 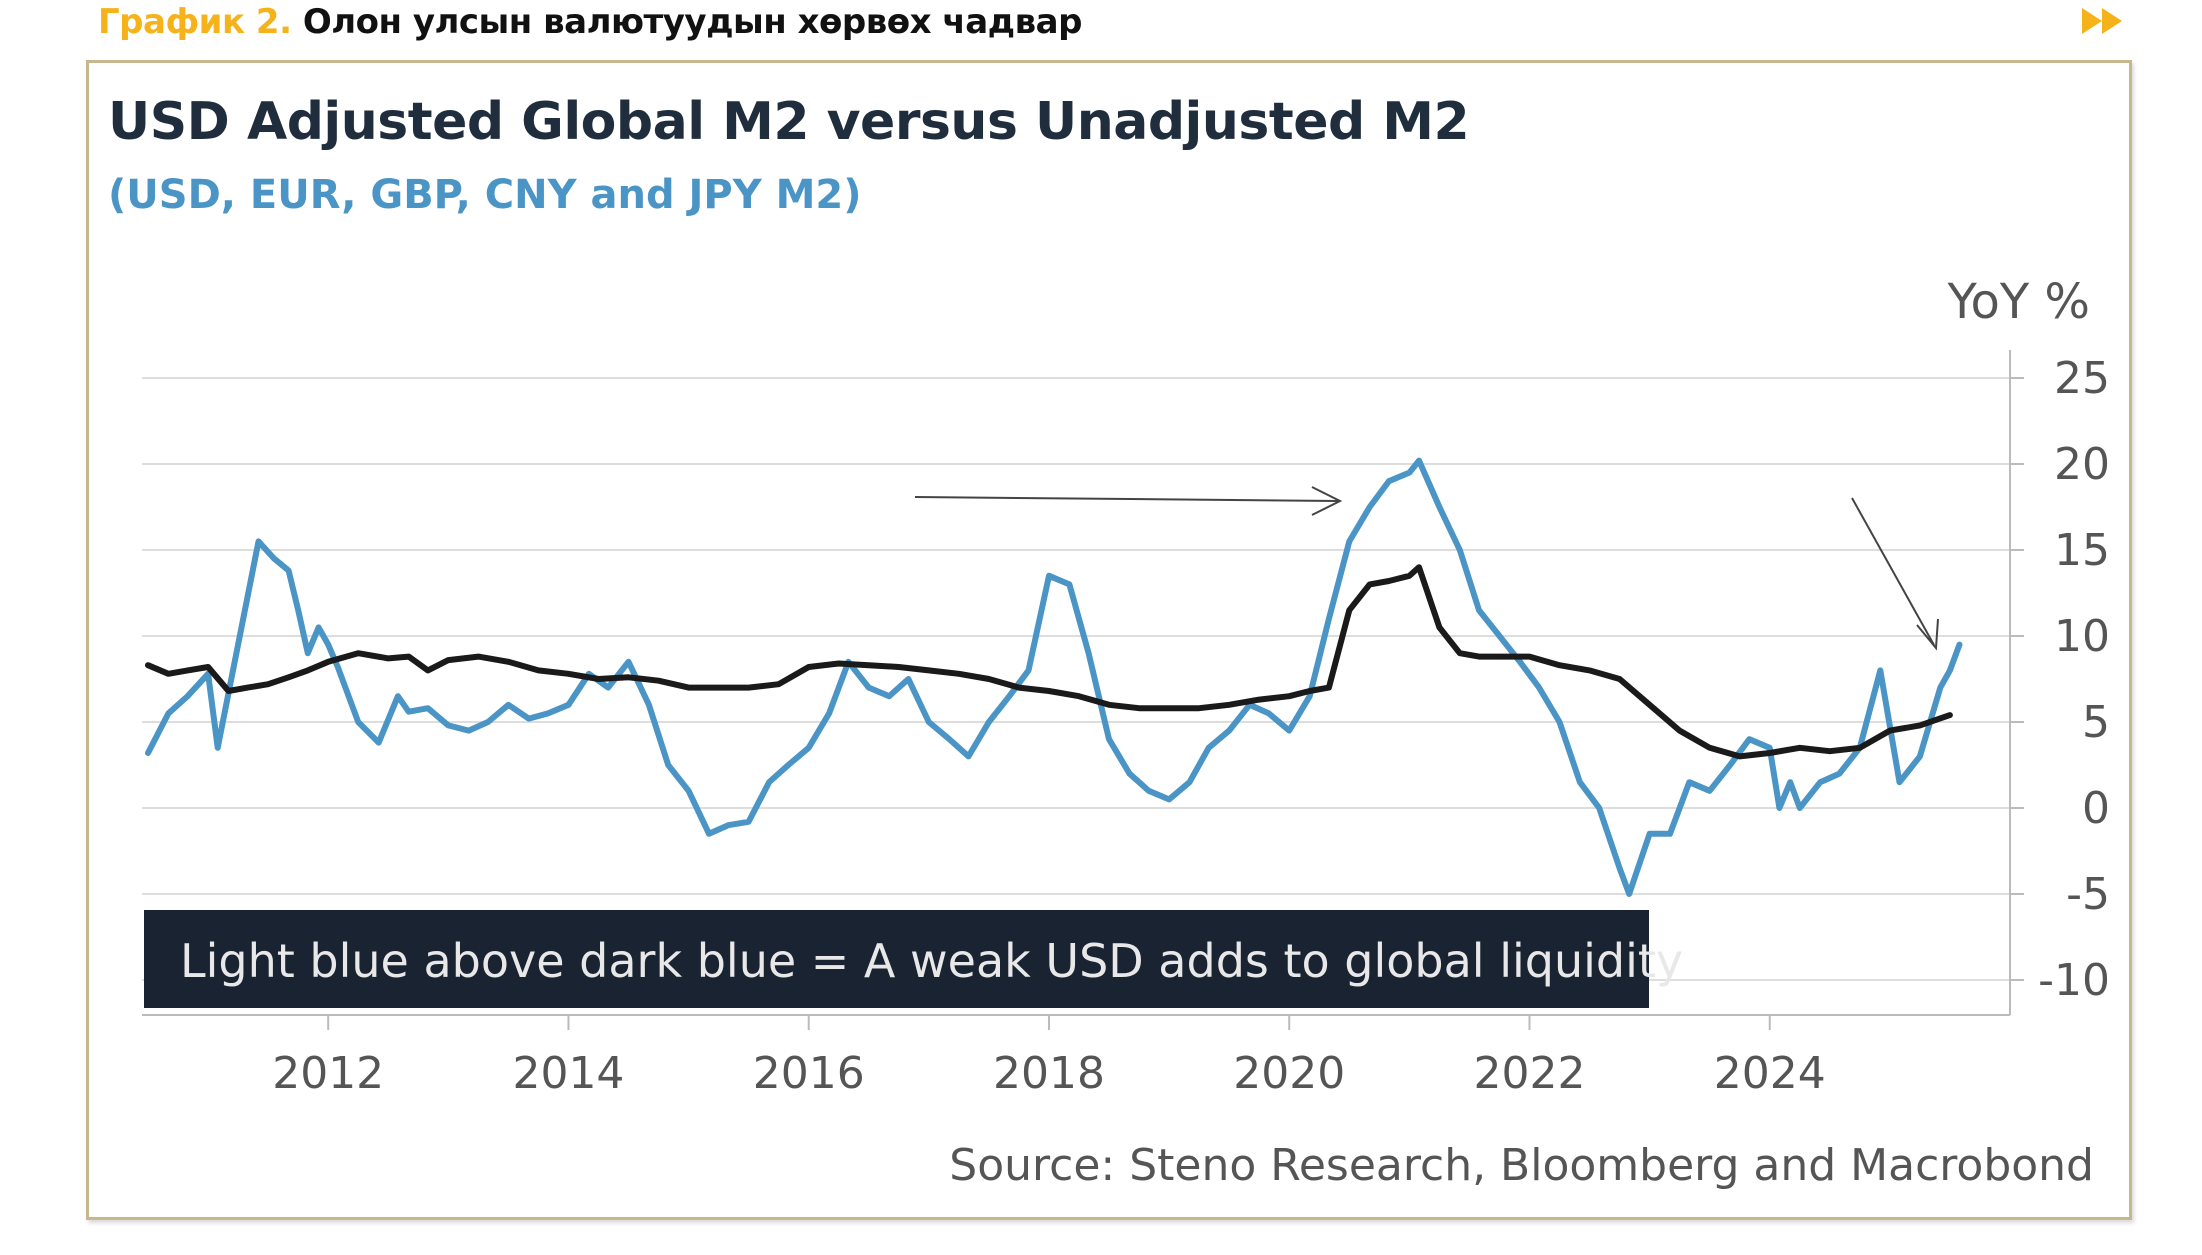 I want to click on x-tick-label: 2018, so click(x=1049, y=1073).